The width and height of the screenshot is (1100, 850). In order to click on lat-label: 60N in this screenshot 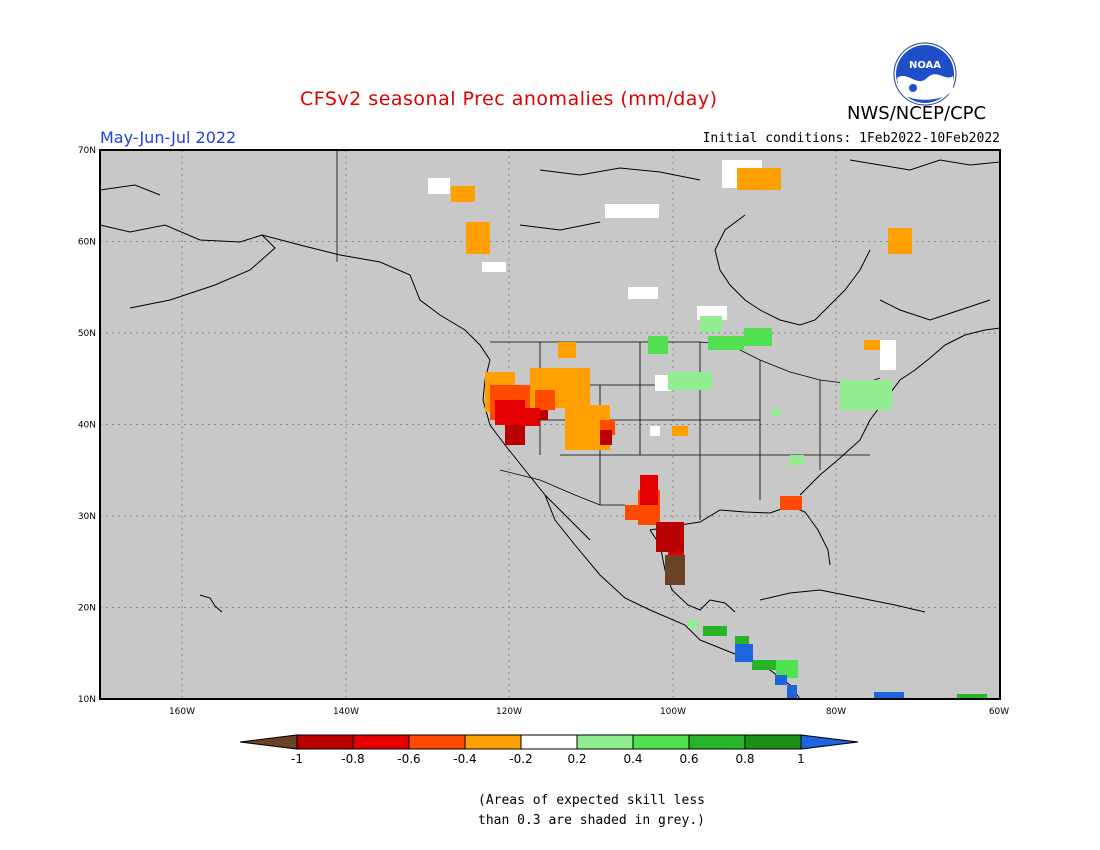, I will do `click(87, 243)`.